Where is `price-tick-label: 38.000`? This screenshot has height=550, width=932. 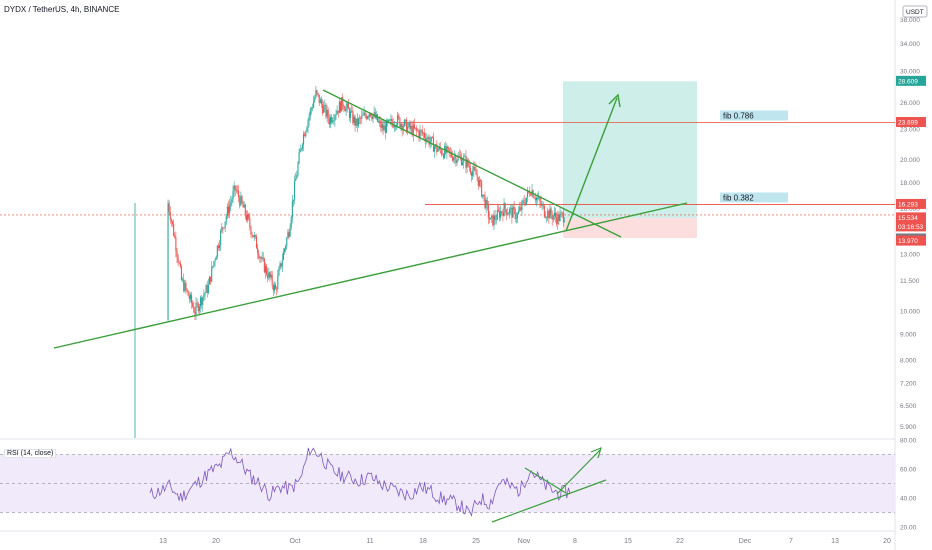 price-tick-label: 38.000 is located at coordinates (910, 20).